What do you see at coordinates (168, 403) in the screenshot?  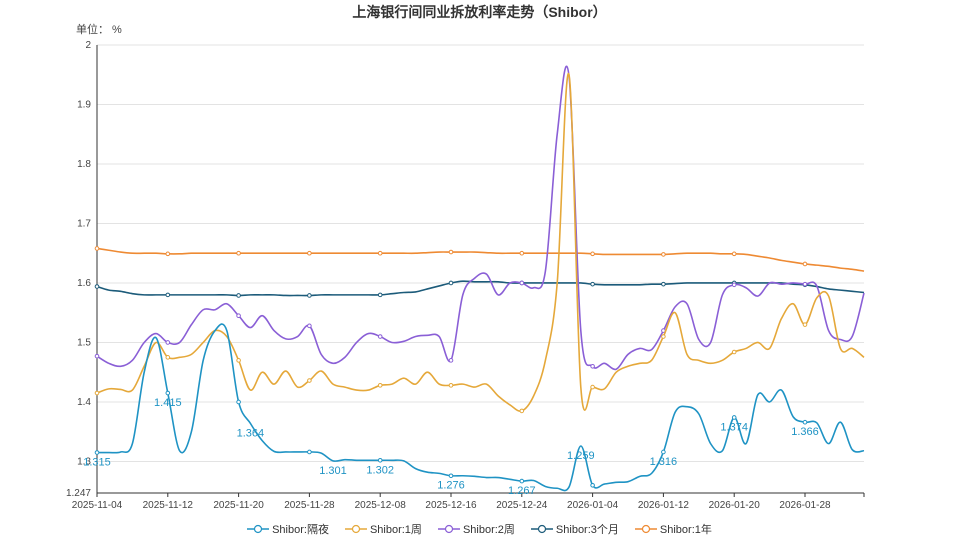 I see `data-label: 1.415` at bounding box center [168, 403].